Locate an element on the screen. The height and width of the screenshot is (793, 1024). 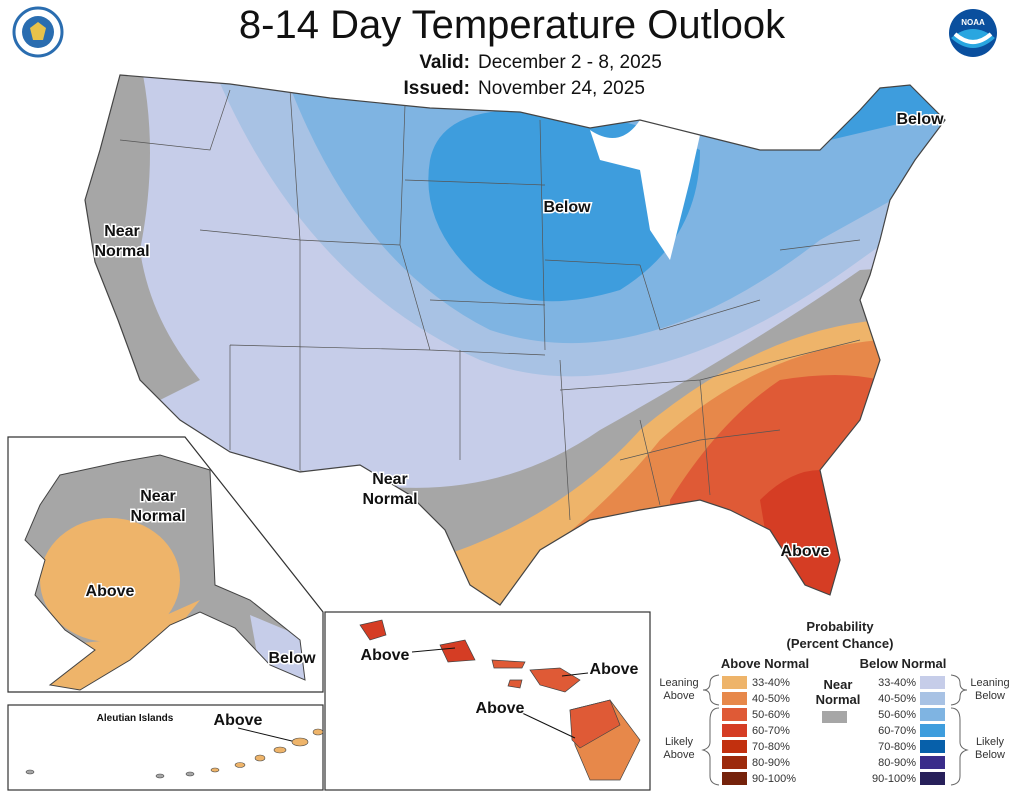
legend-likely-above-2: Above is located at coordinates (678, 755).